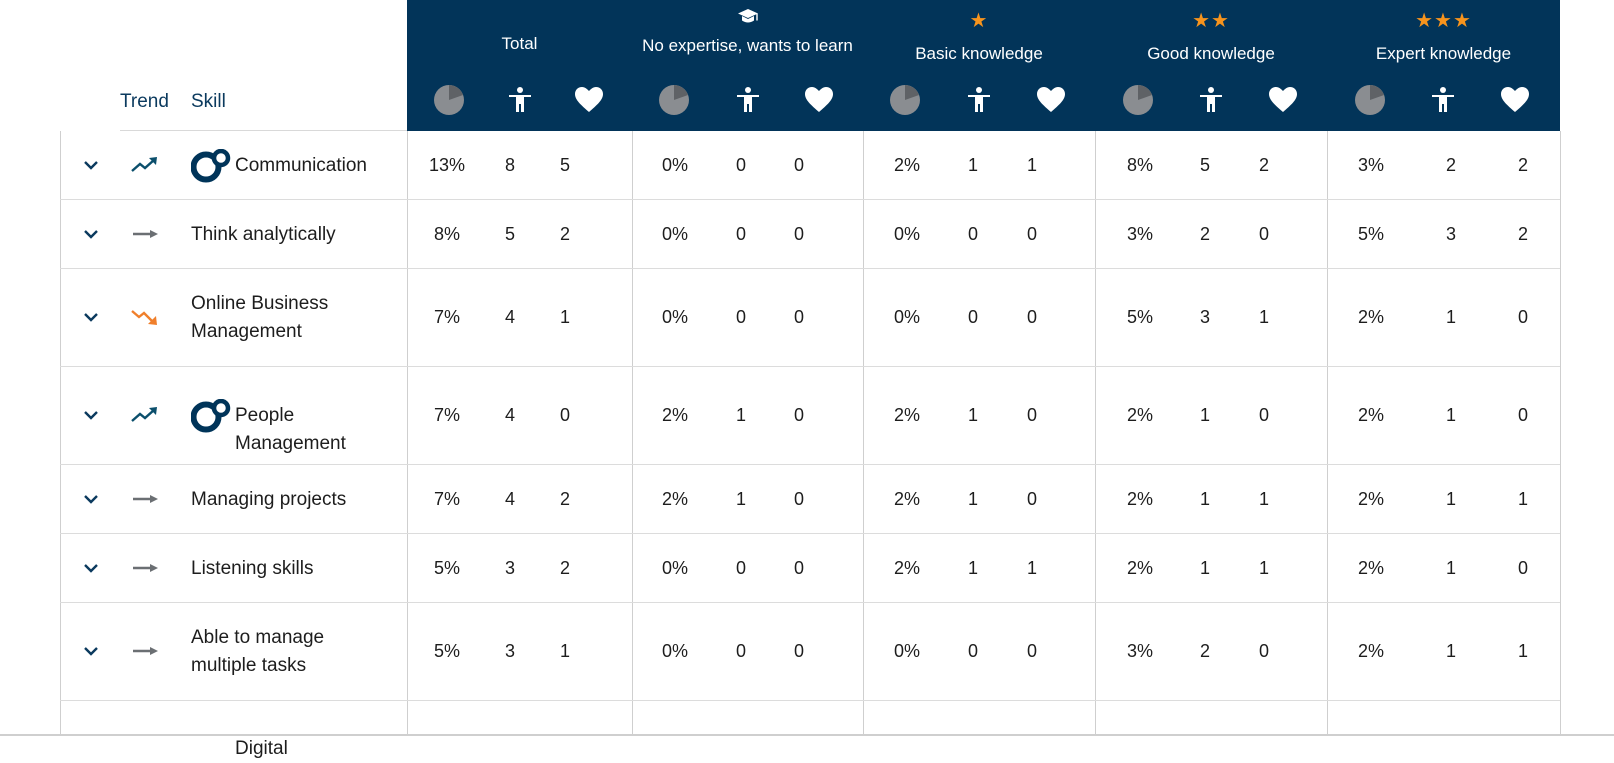 The image size is (1614, 763). What do you see at coordinates (260, 317) in the screenshot?
I see `skill-name: Online Business Management` at bounding box center [260, 317].